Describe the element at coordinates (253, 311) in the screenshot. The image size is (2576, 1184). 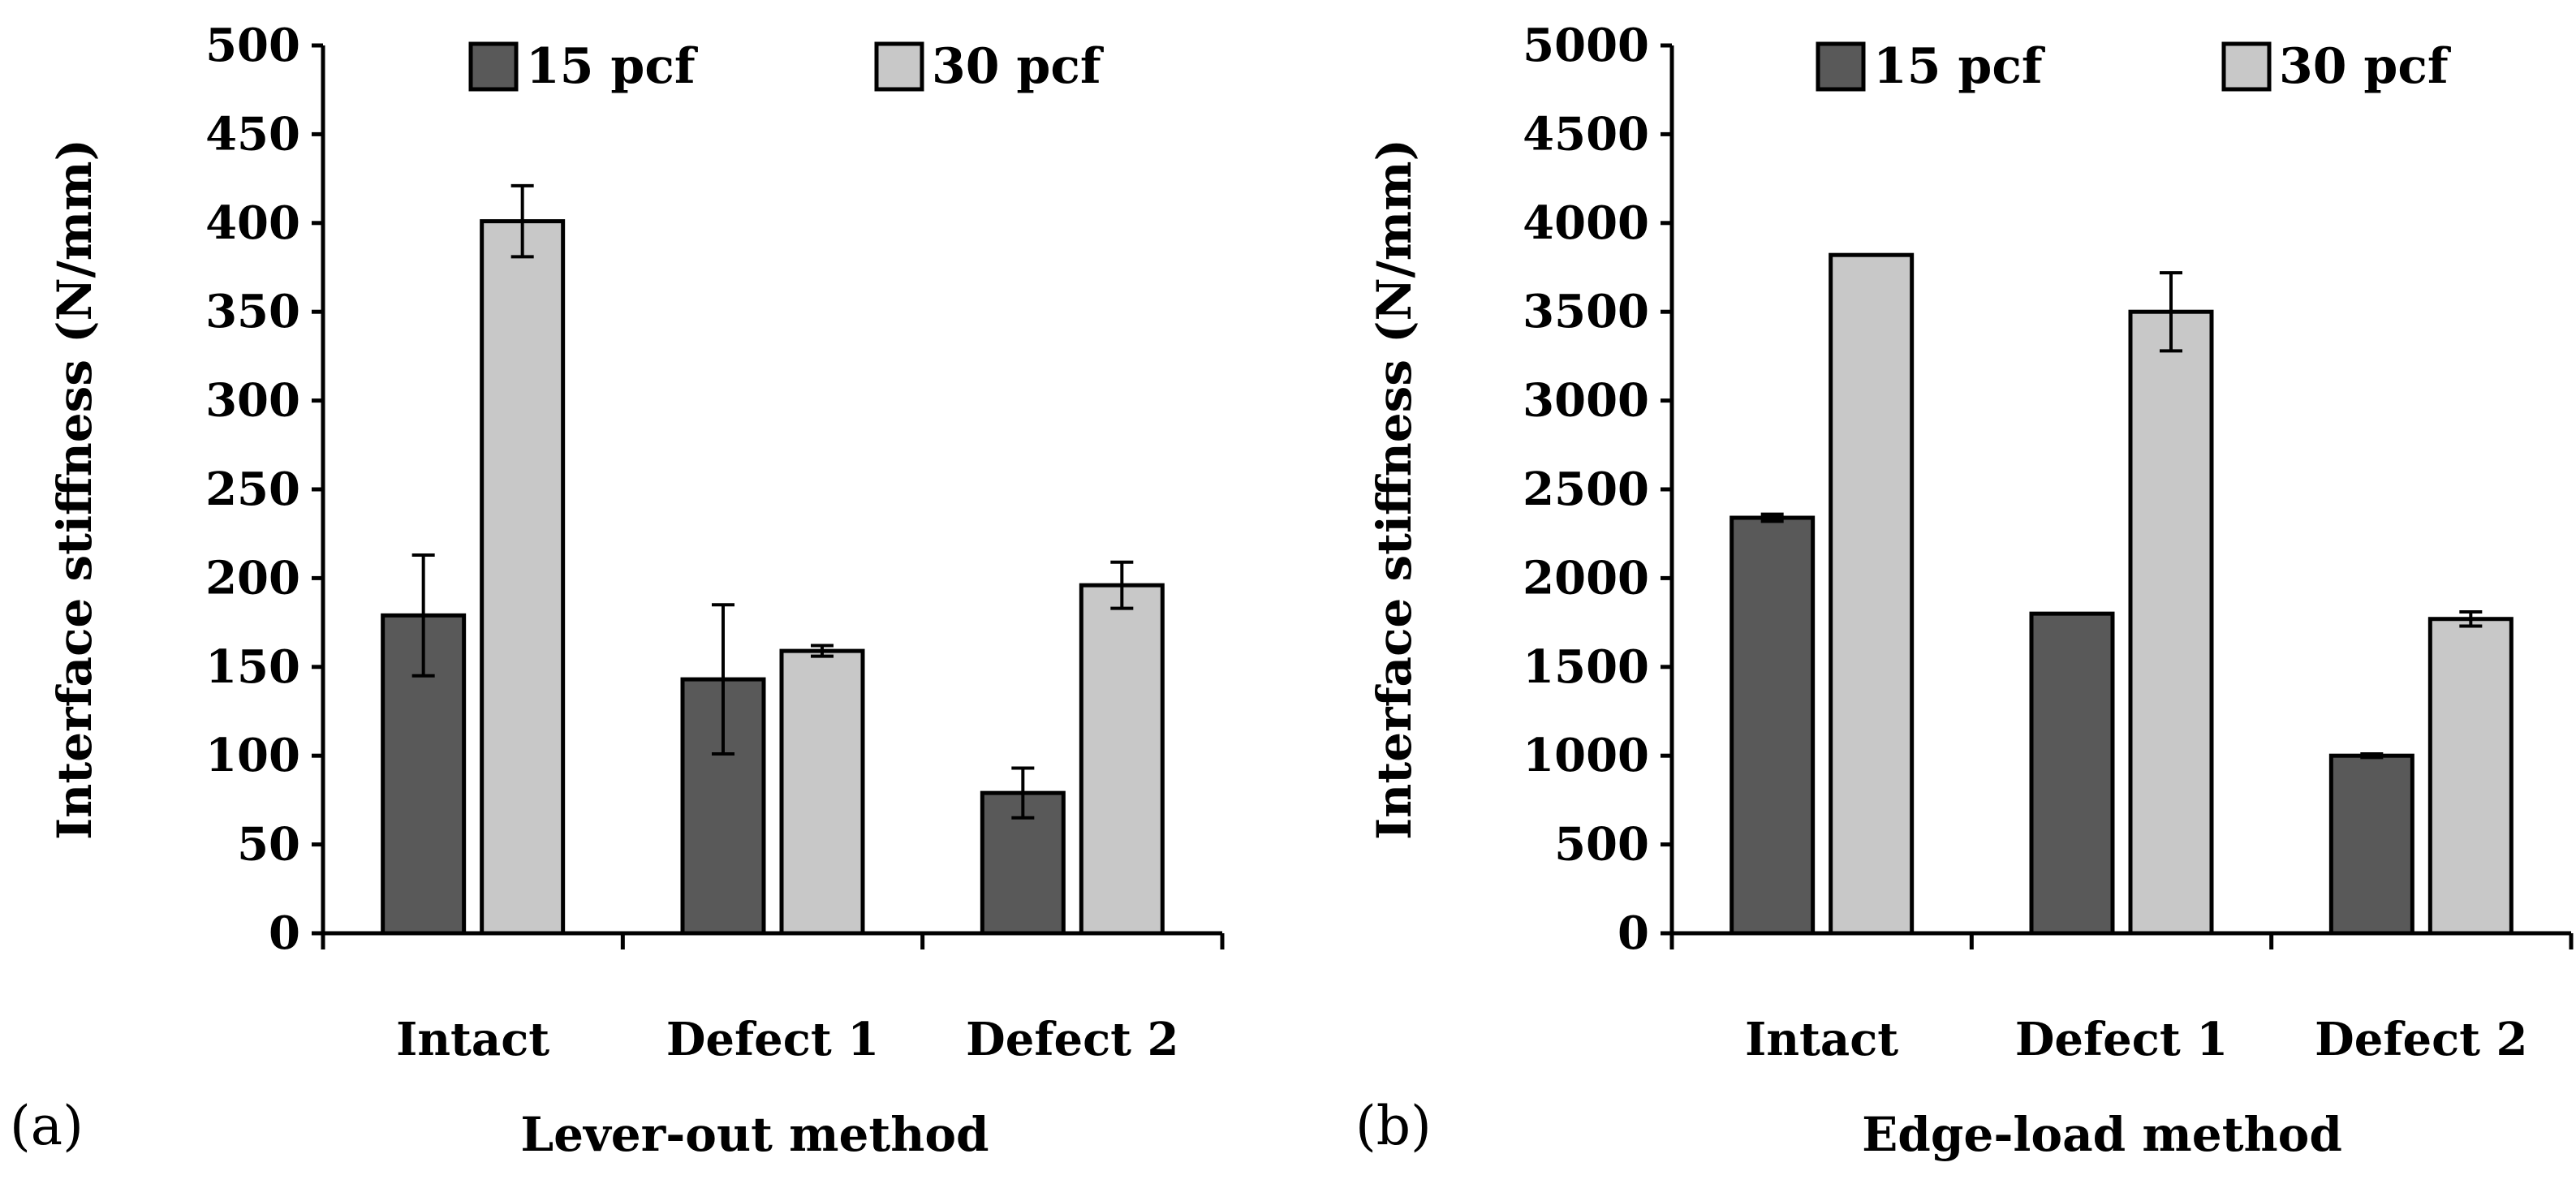
I see `y-tick-label: 350` at that location.